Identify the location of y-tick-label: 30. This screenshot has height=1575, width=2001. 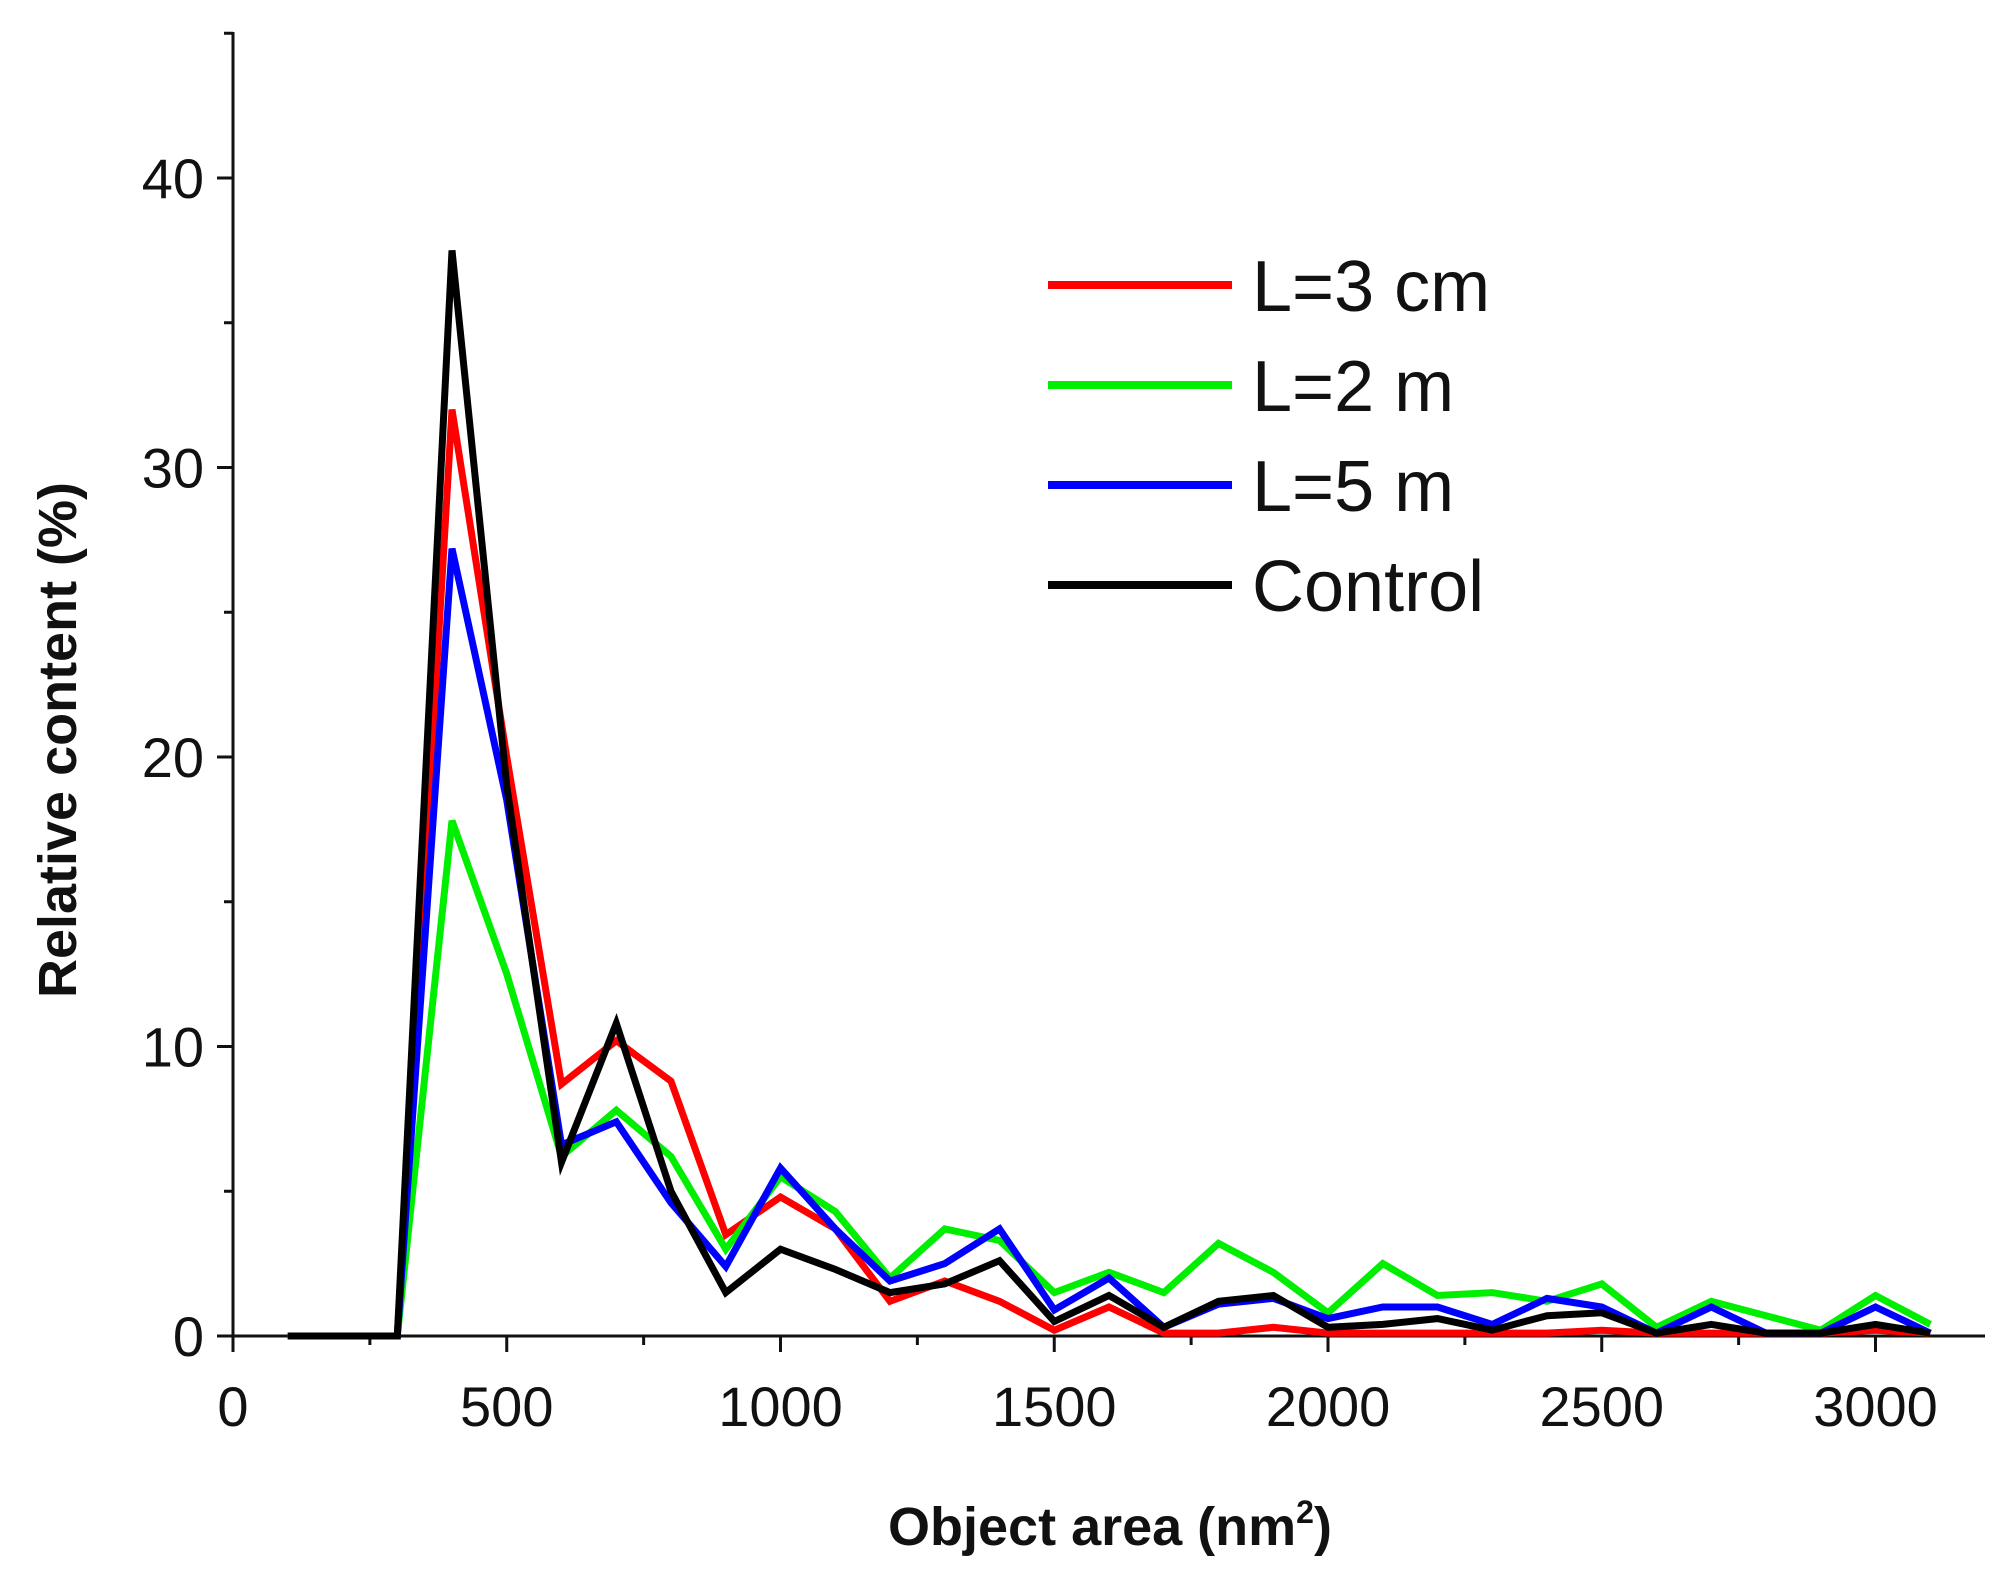
(173, 468).